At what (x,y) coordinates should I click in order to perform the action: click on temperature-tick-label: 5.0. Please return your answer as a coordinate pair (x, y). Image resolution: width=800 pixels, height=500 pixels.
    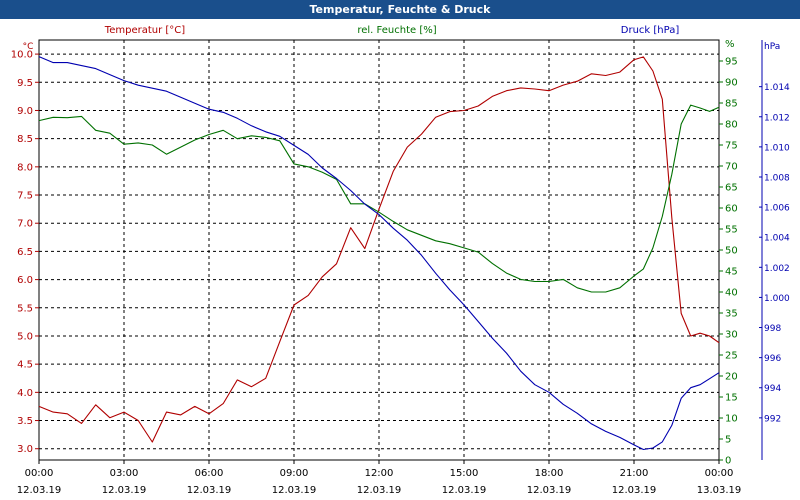
    Looking at the image, I should click on (25, 336).